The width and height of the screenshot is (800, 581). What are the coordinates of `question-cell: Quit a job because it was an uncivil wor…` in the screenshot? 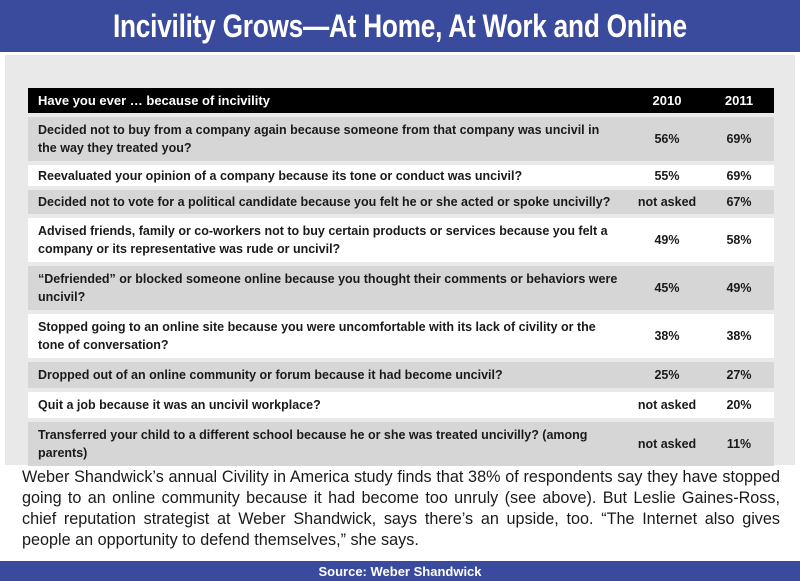 It's located at (329, 405).